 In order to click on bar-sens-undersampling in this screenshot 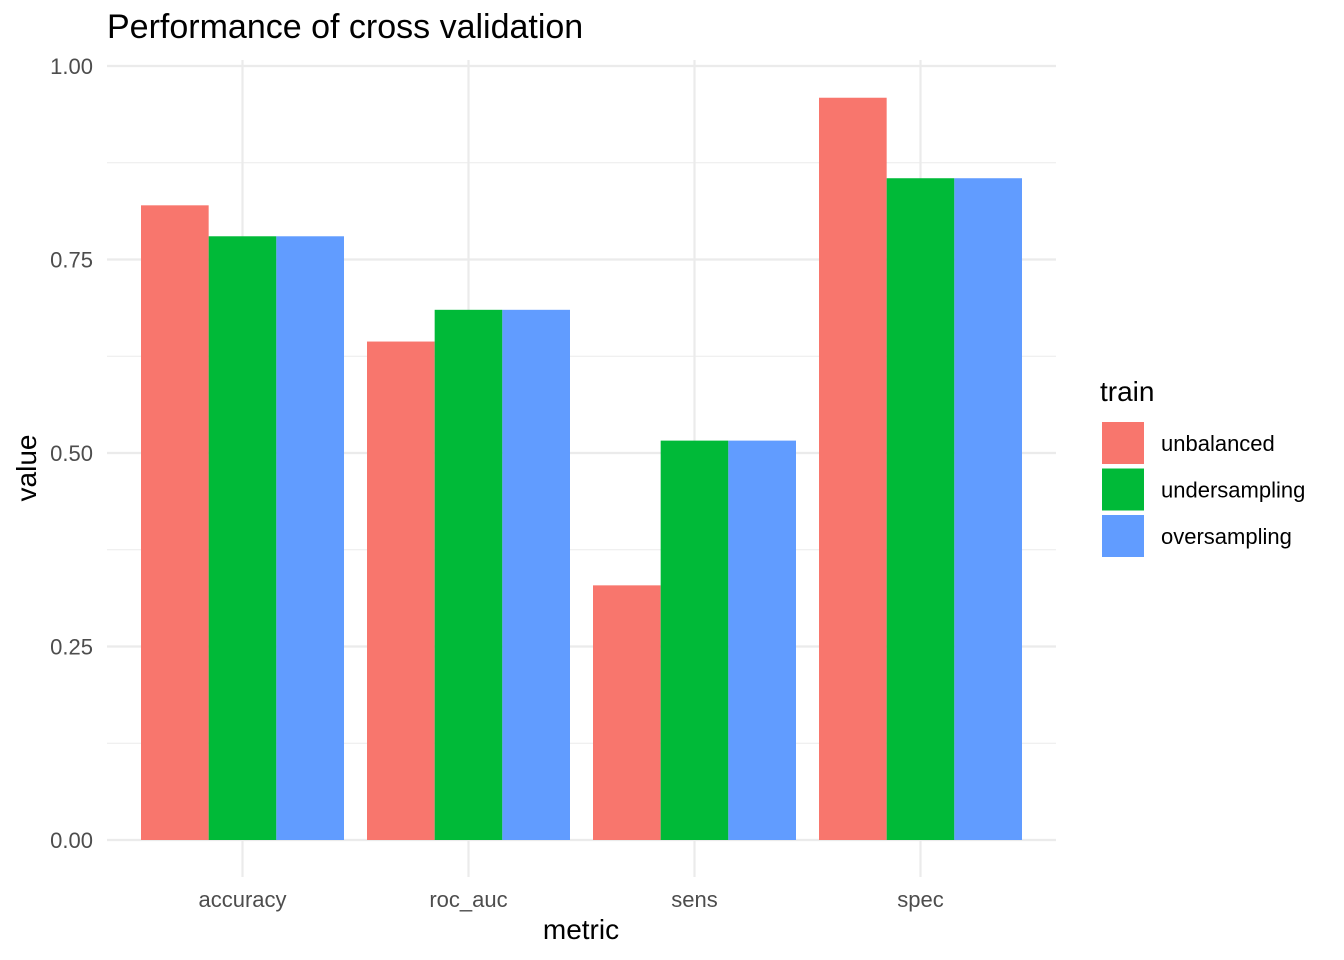, I will do `click(694, 640)`.